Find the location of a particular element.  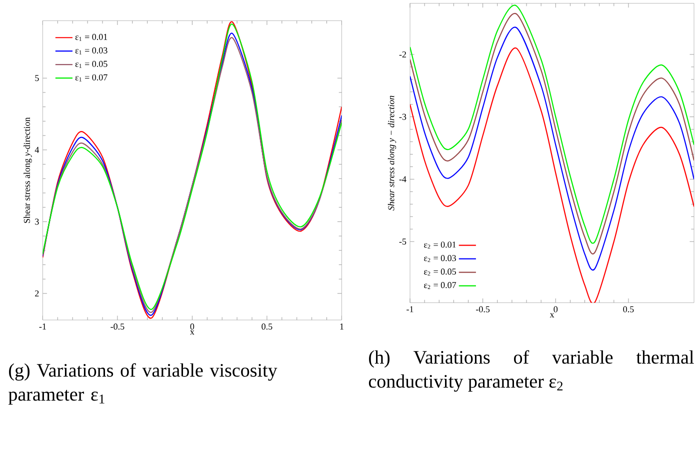

legend-label: ε$_{2}$ = 0.05 is located at coordinates (440, 272).